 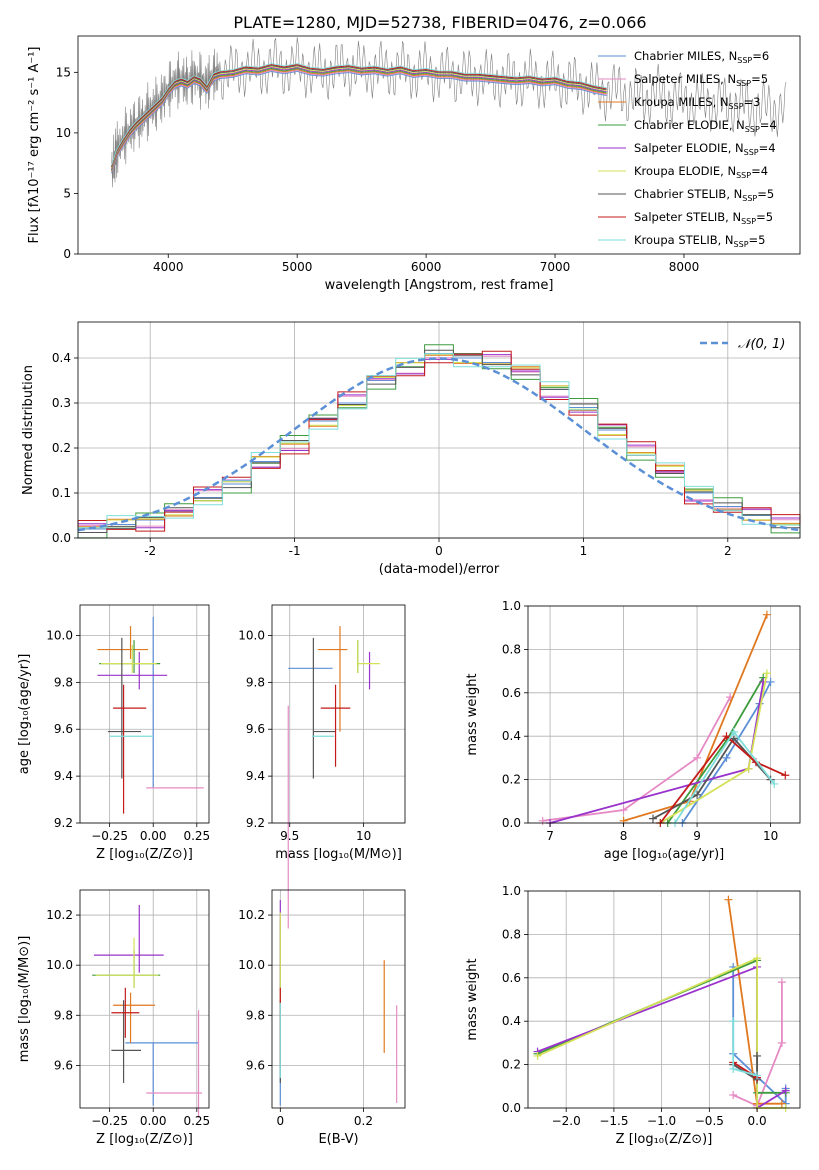 I want to click on y-tick-label: 0.1, so click(x=61, y=493).